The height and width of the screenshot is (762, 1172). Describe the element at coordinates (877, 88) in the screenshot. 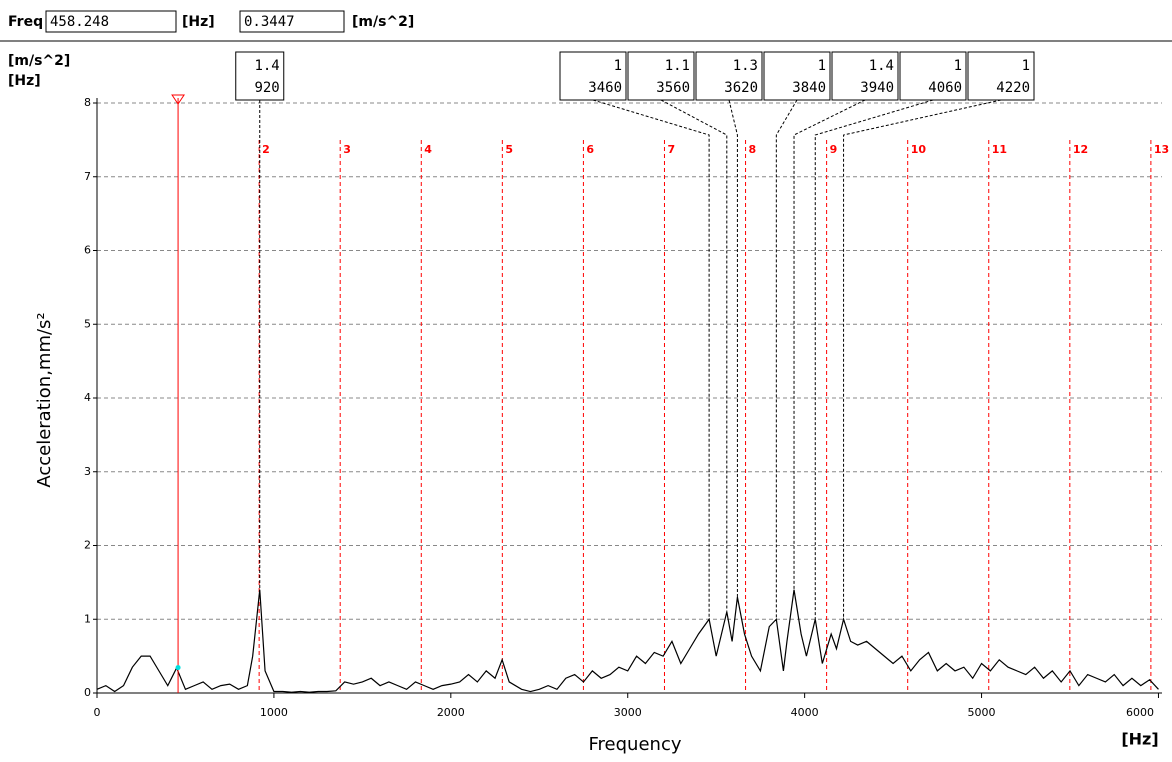

I see `peak-frequency: 3940` at that location.